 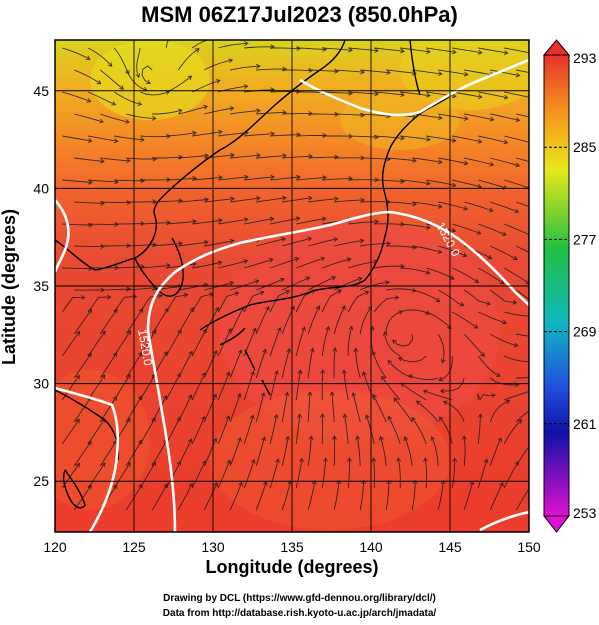 I want to click on colorbar-label: 277, so click(x=585, y=239).